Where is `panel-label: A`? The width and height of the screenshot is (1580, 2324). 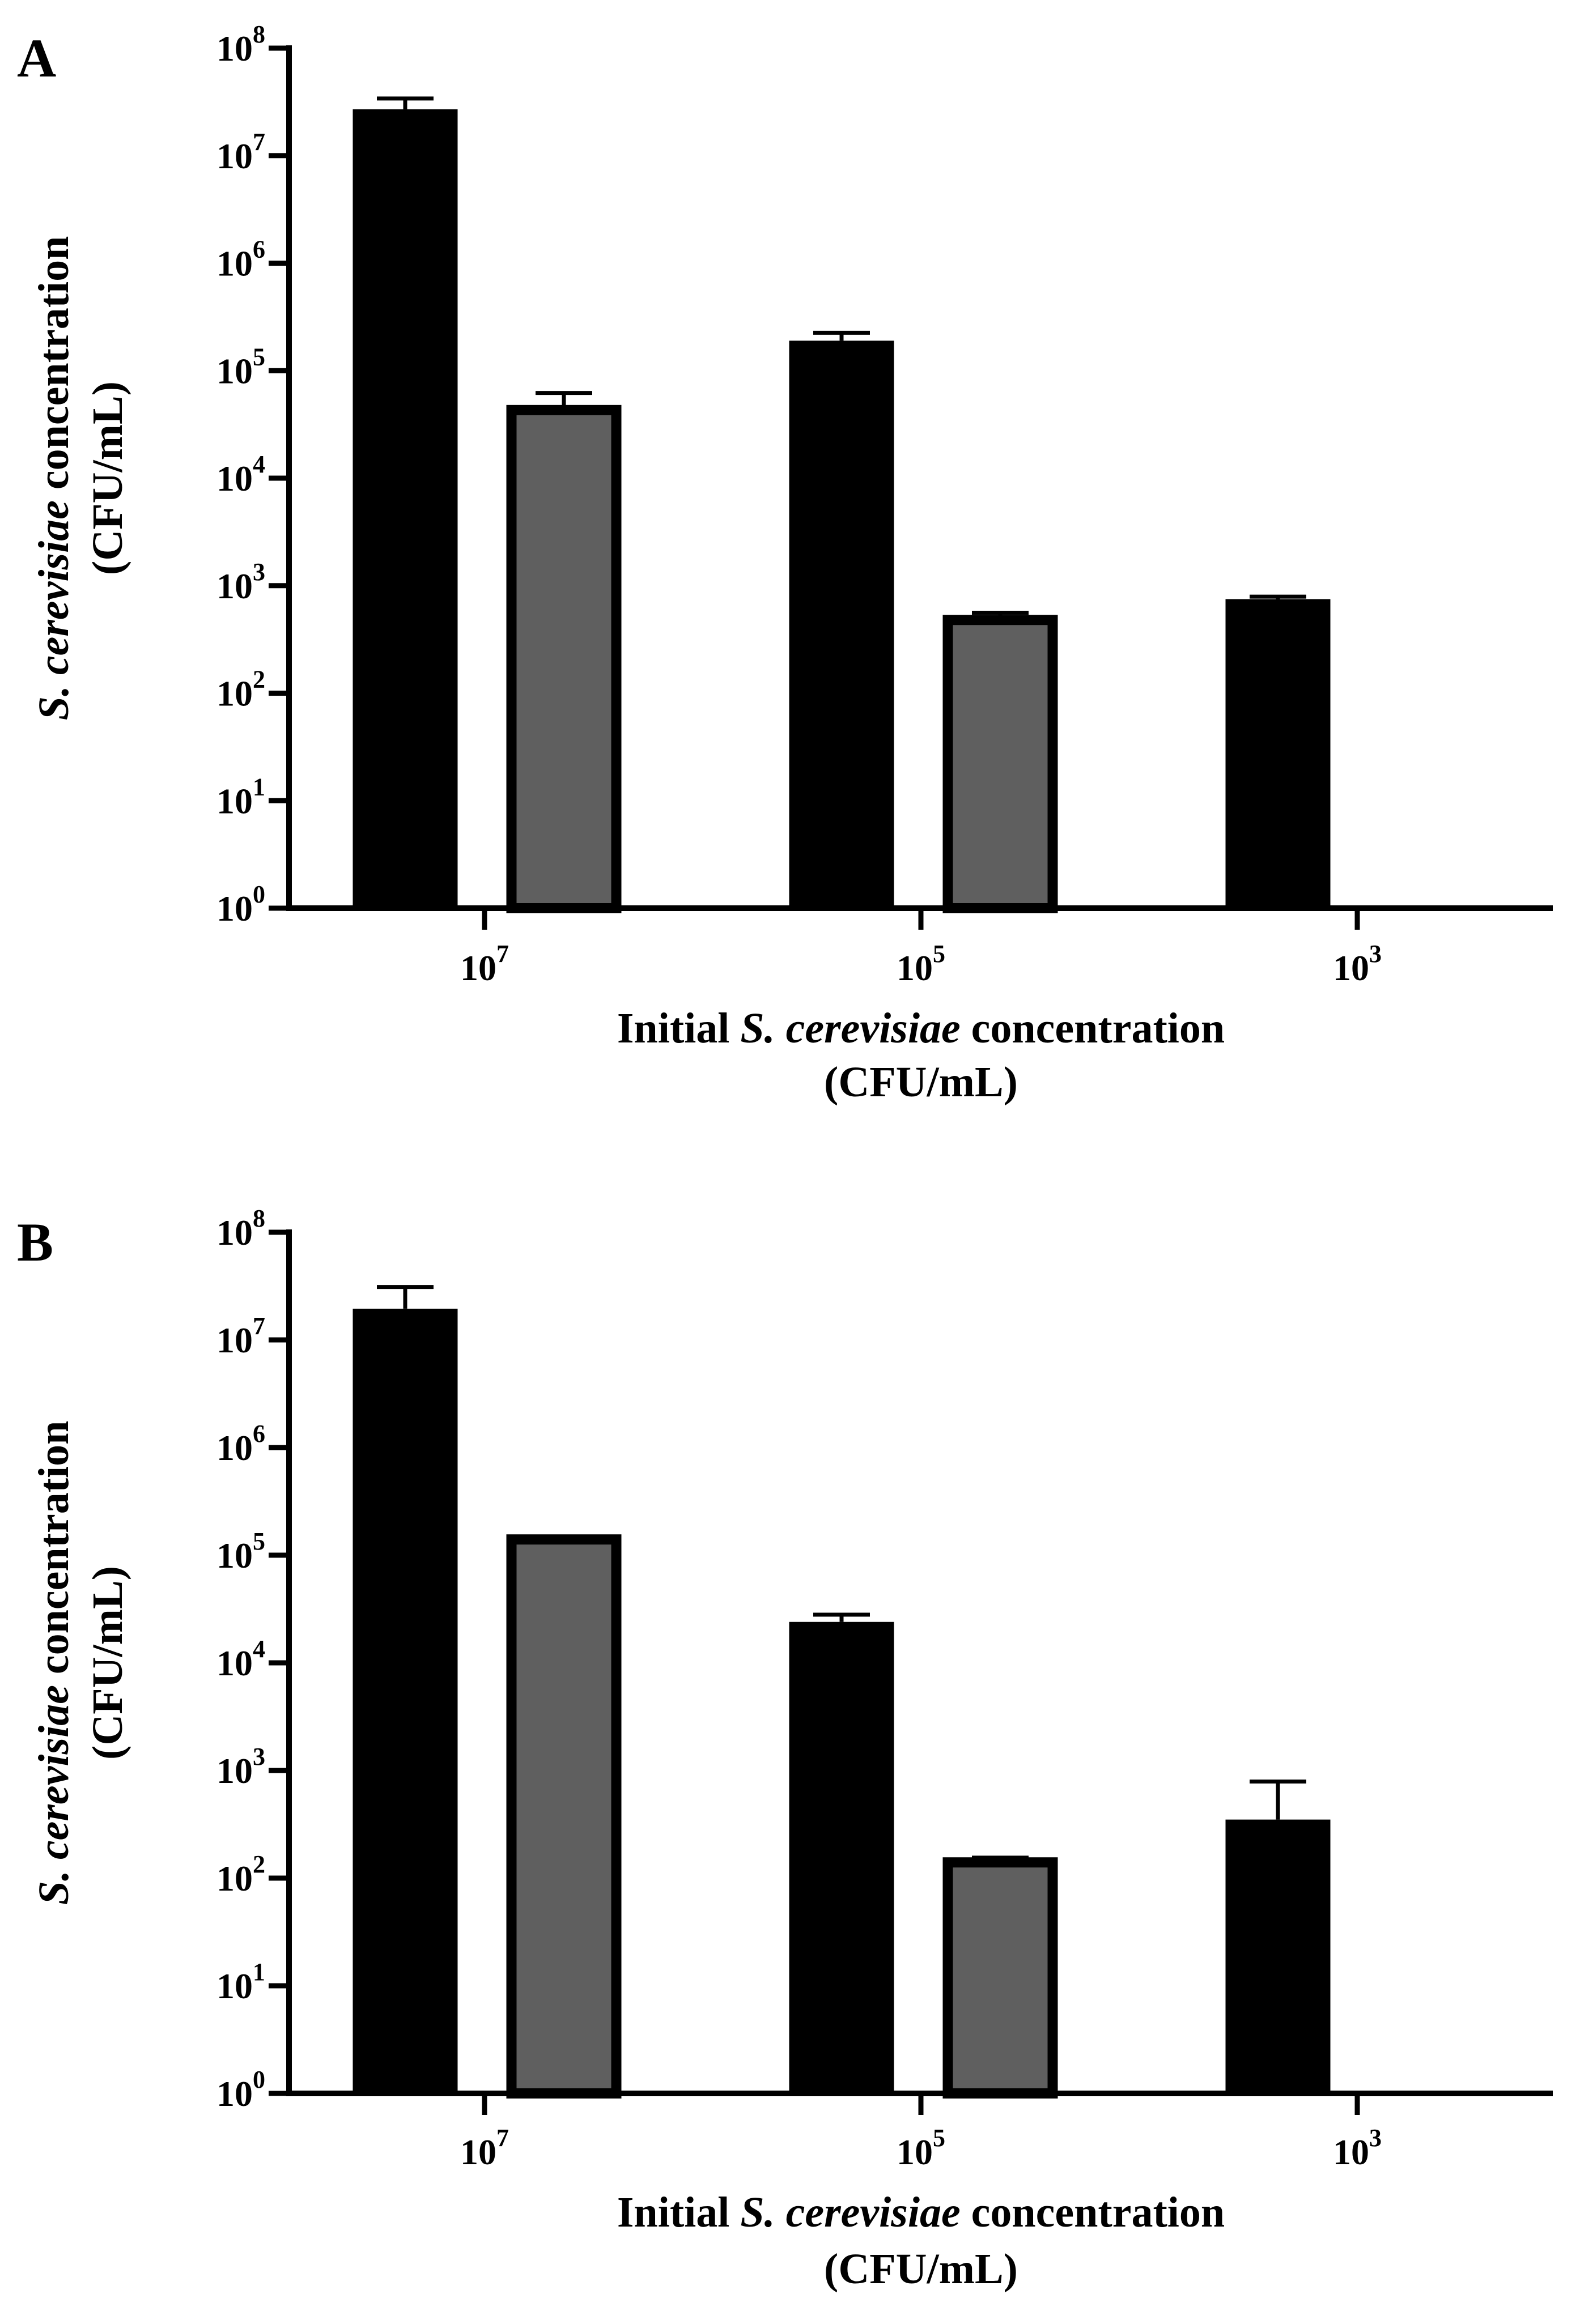
panel-label: A is located at coordinates (37, 58).